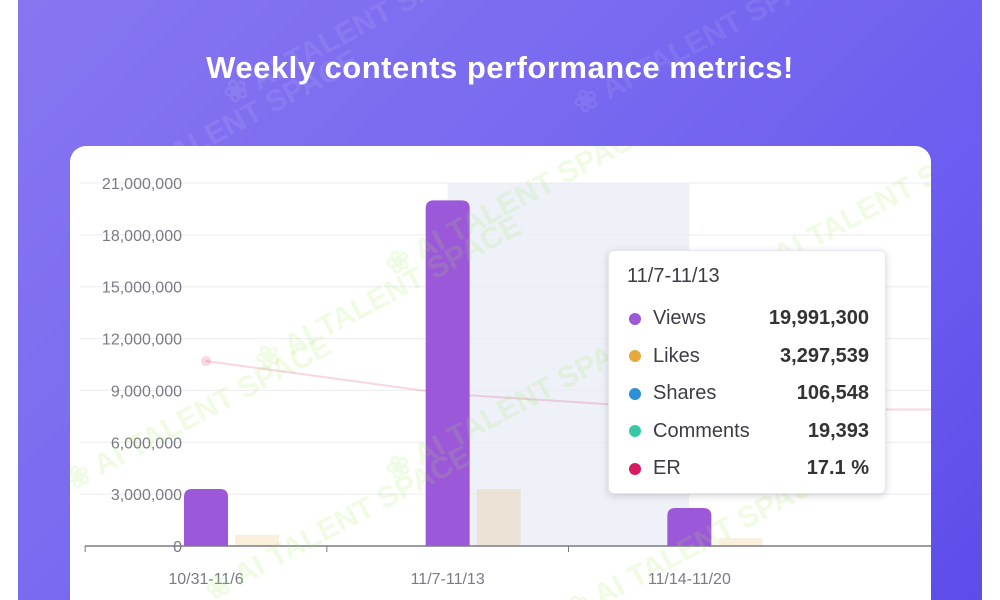  I want to click on y-tick-label: 18,000,000, so click(142, 236).